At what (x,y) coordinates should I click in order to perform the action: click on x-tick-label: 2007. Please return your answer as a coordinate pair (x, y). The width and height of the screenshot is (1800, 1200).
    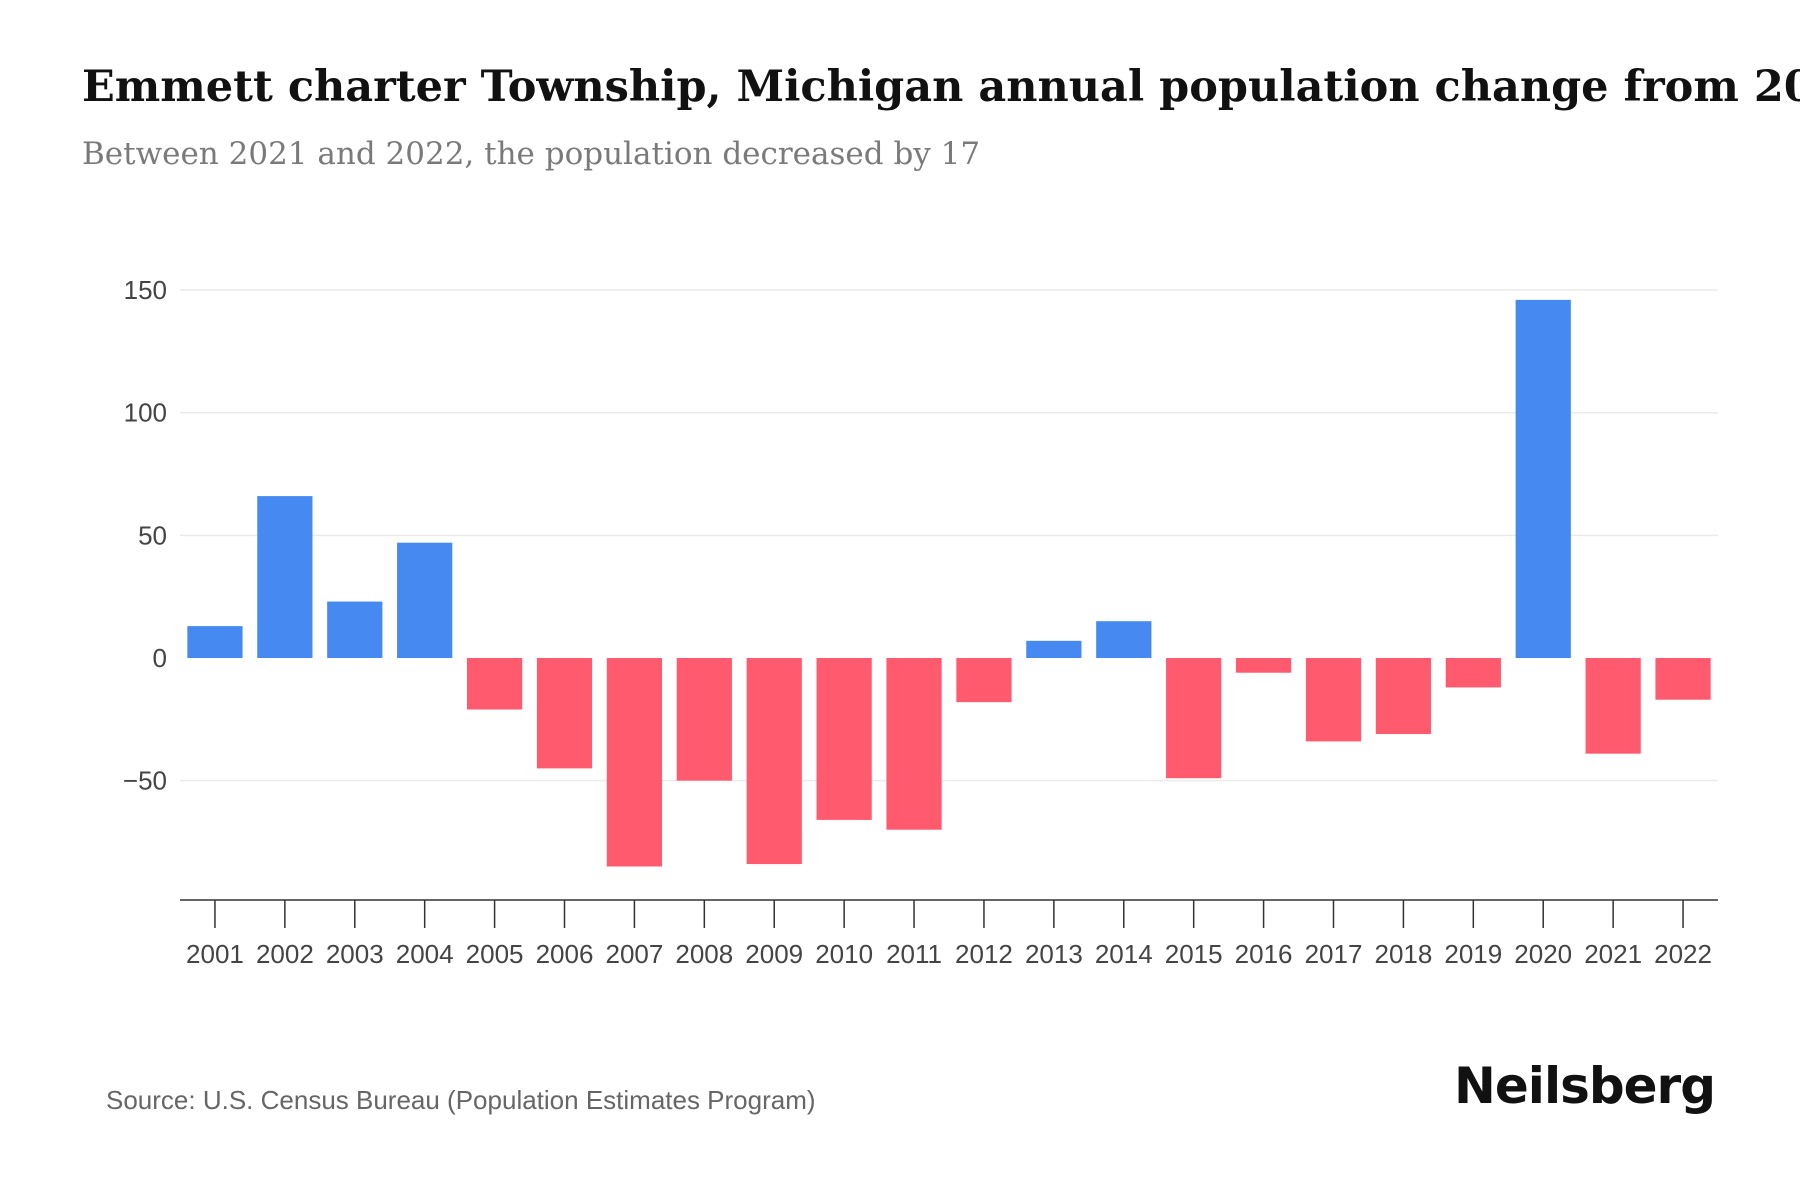
    Looking at the image, I should click on (634, 954).